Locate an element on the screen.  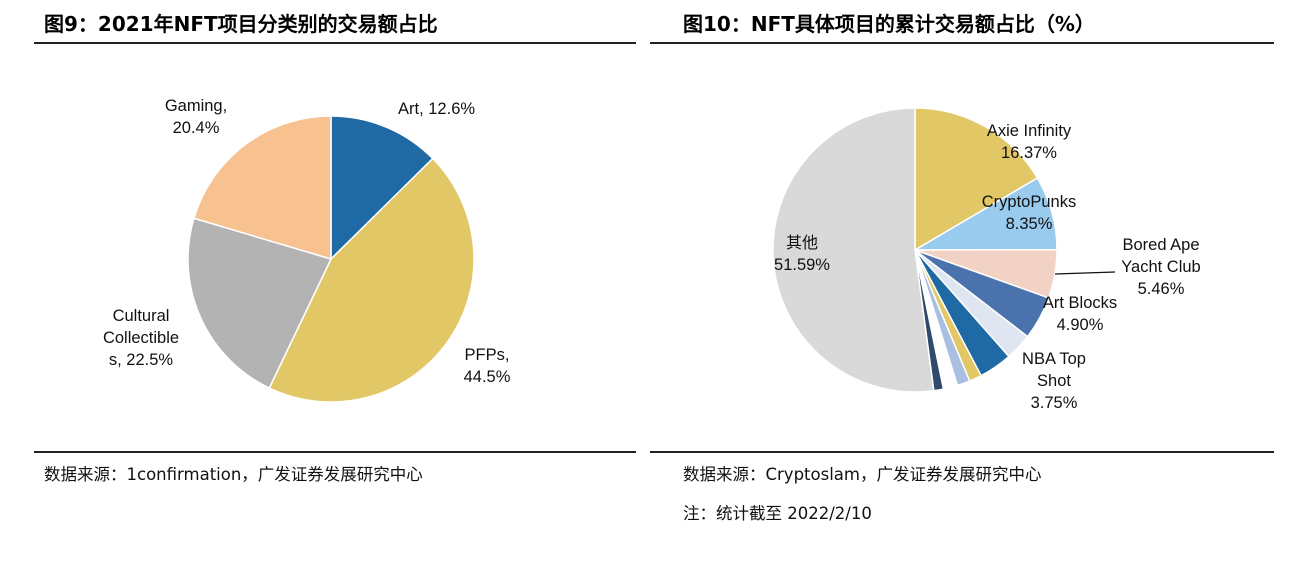
figure-9-top-rule is located at coordinates (335, 43).